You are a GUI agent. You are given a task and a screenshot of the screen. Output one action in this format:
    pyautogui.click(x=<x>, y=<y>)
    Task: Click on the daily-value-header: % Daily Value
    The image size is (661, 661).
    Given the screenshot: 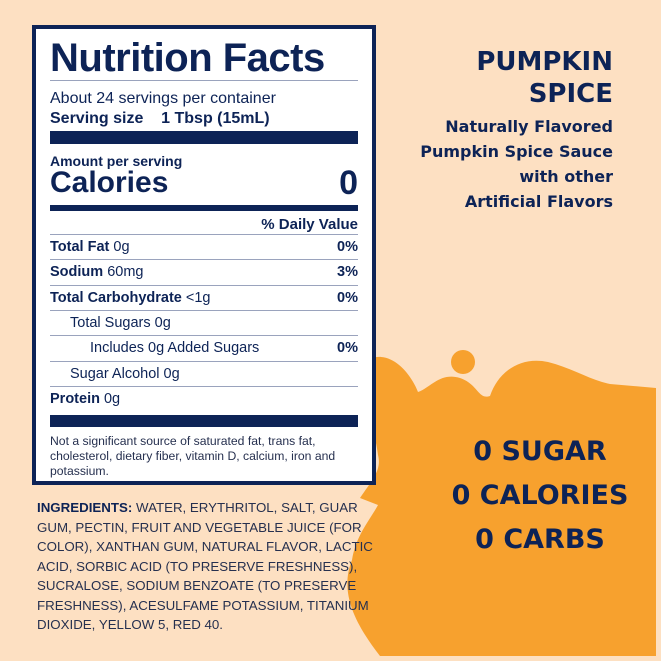 What is the action you would take?
    pyautogui.click(x=309, y=224)
    